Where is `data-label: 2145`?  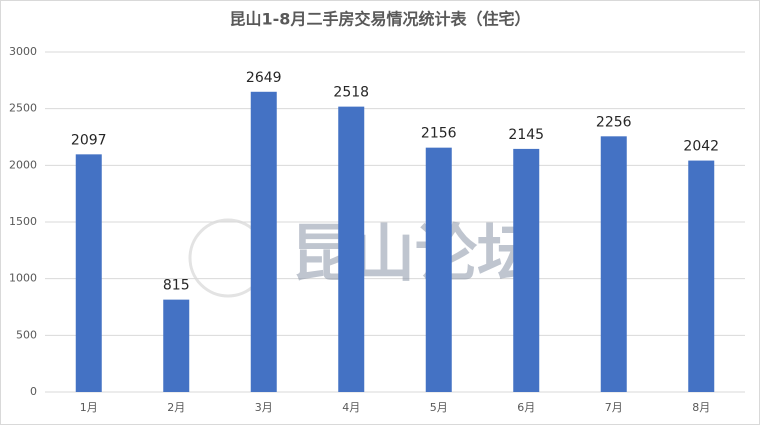 data-label: 2145 is located at coordinates (526, 135).